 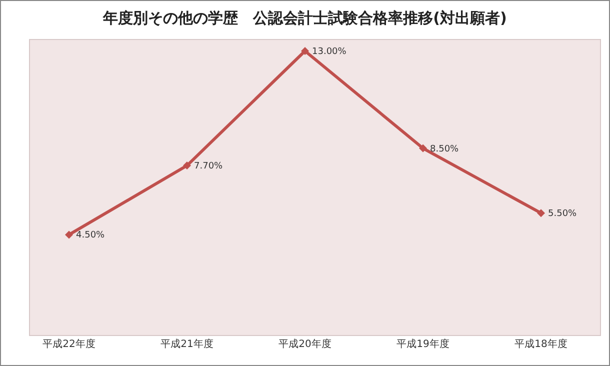 I want to click on x-tick-label: 平成20年度, so click(x=305, y=344).